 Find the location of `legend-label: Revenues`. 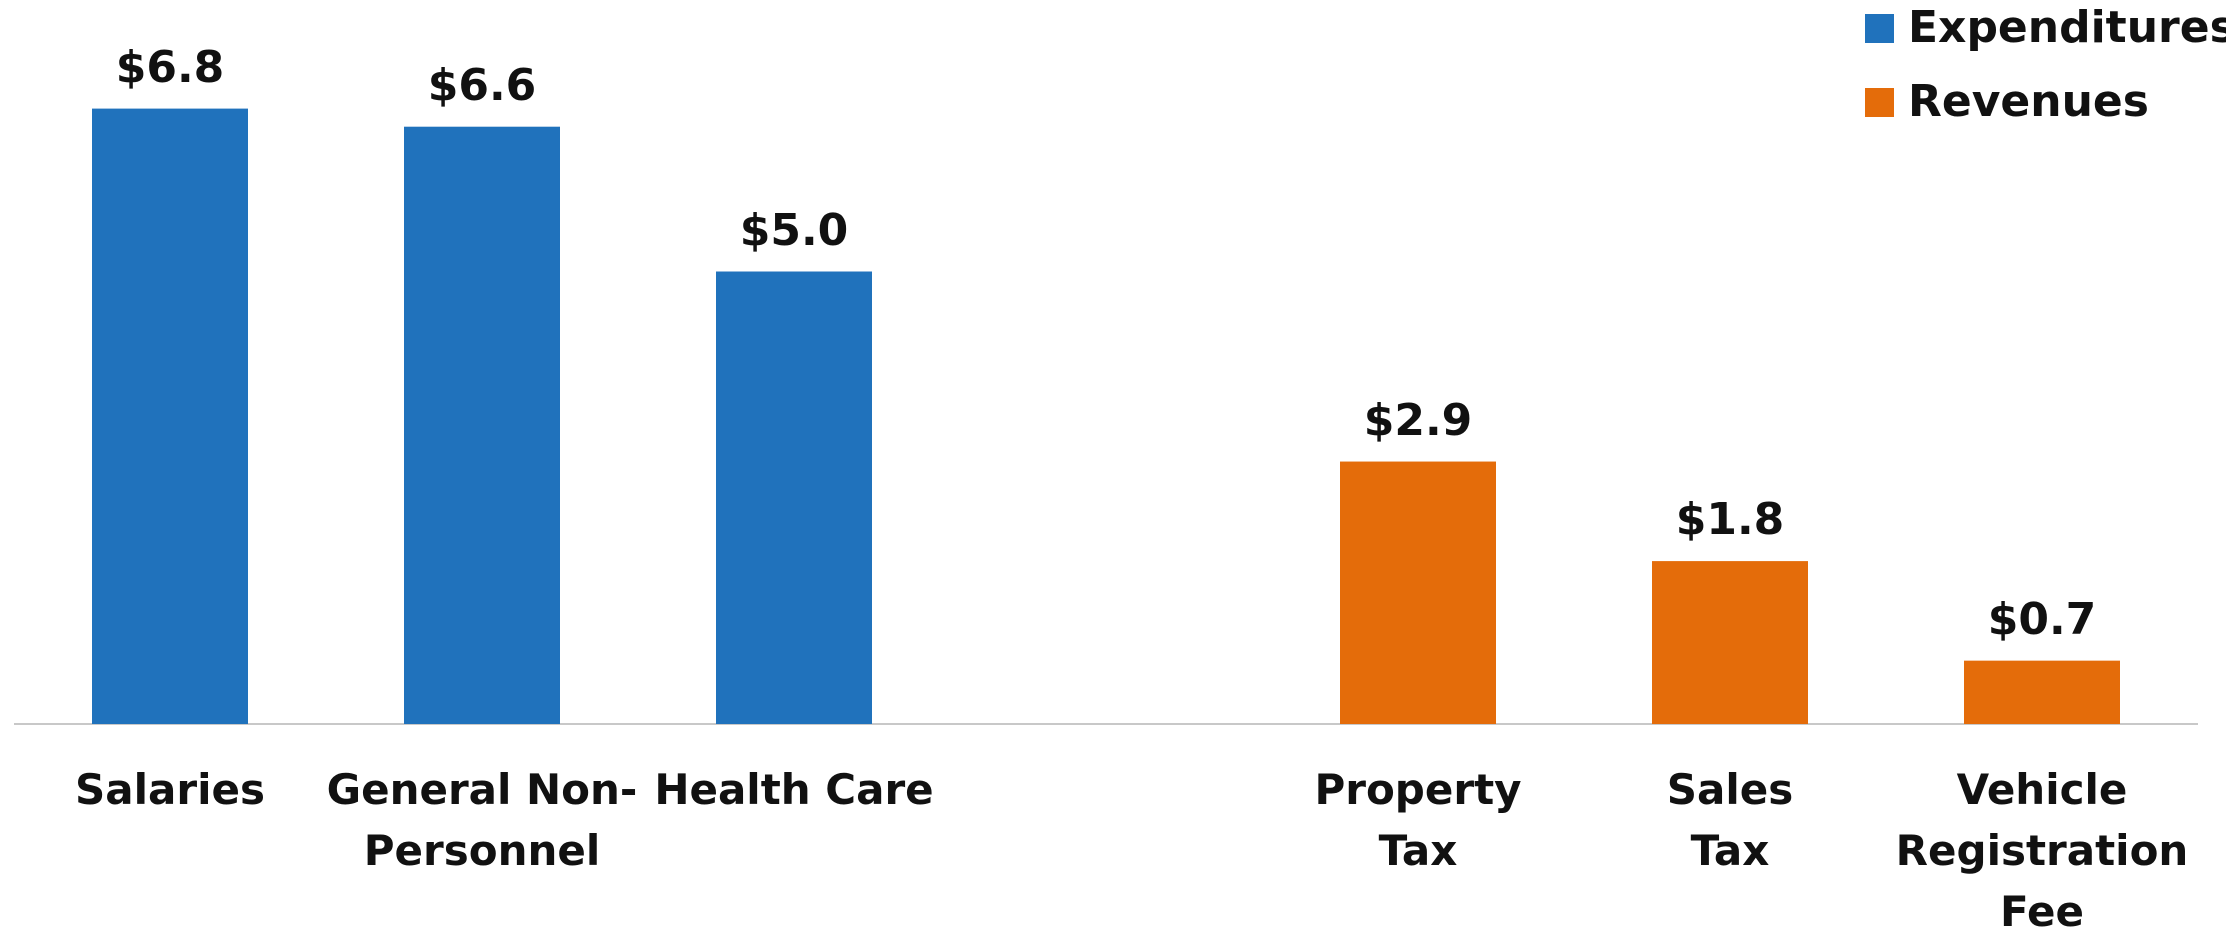

legend-label: Revenues is located at coordinates (2028, 101).